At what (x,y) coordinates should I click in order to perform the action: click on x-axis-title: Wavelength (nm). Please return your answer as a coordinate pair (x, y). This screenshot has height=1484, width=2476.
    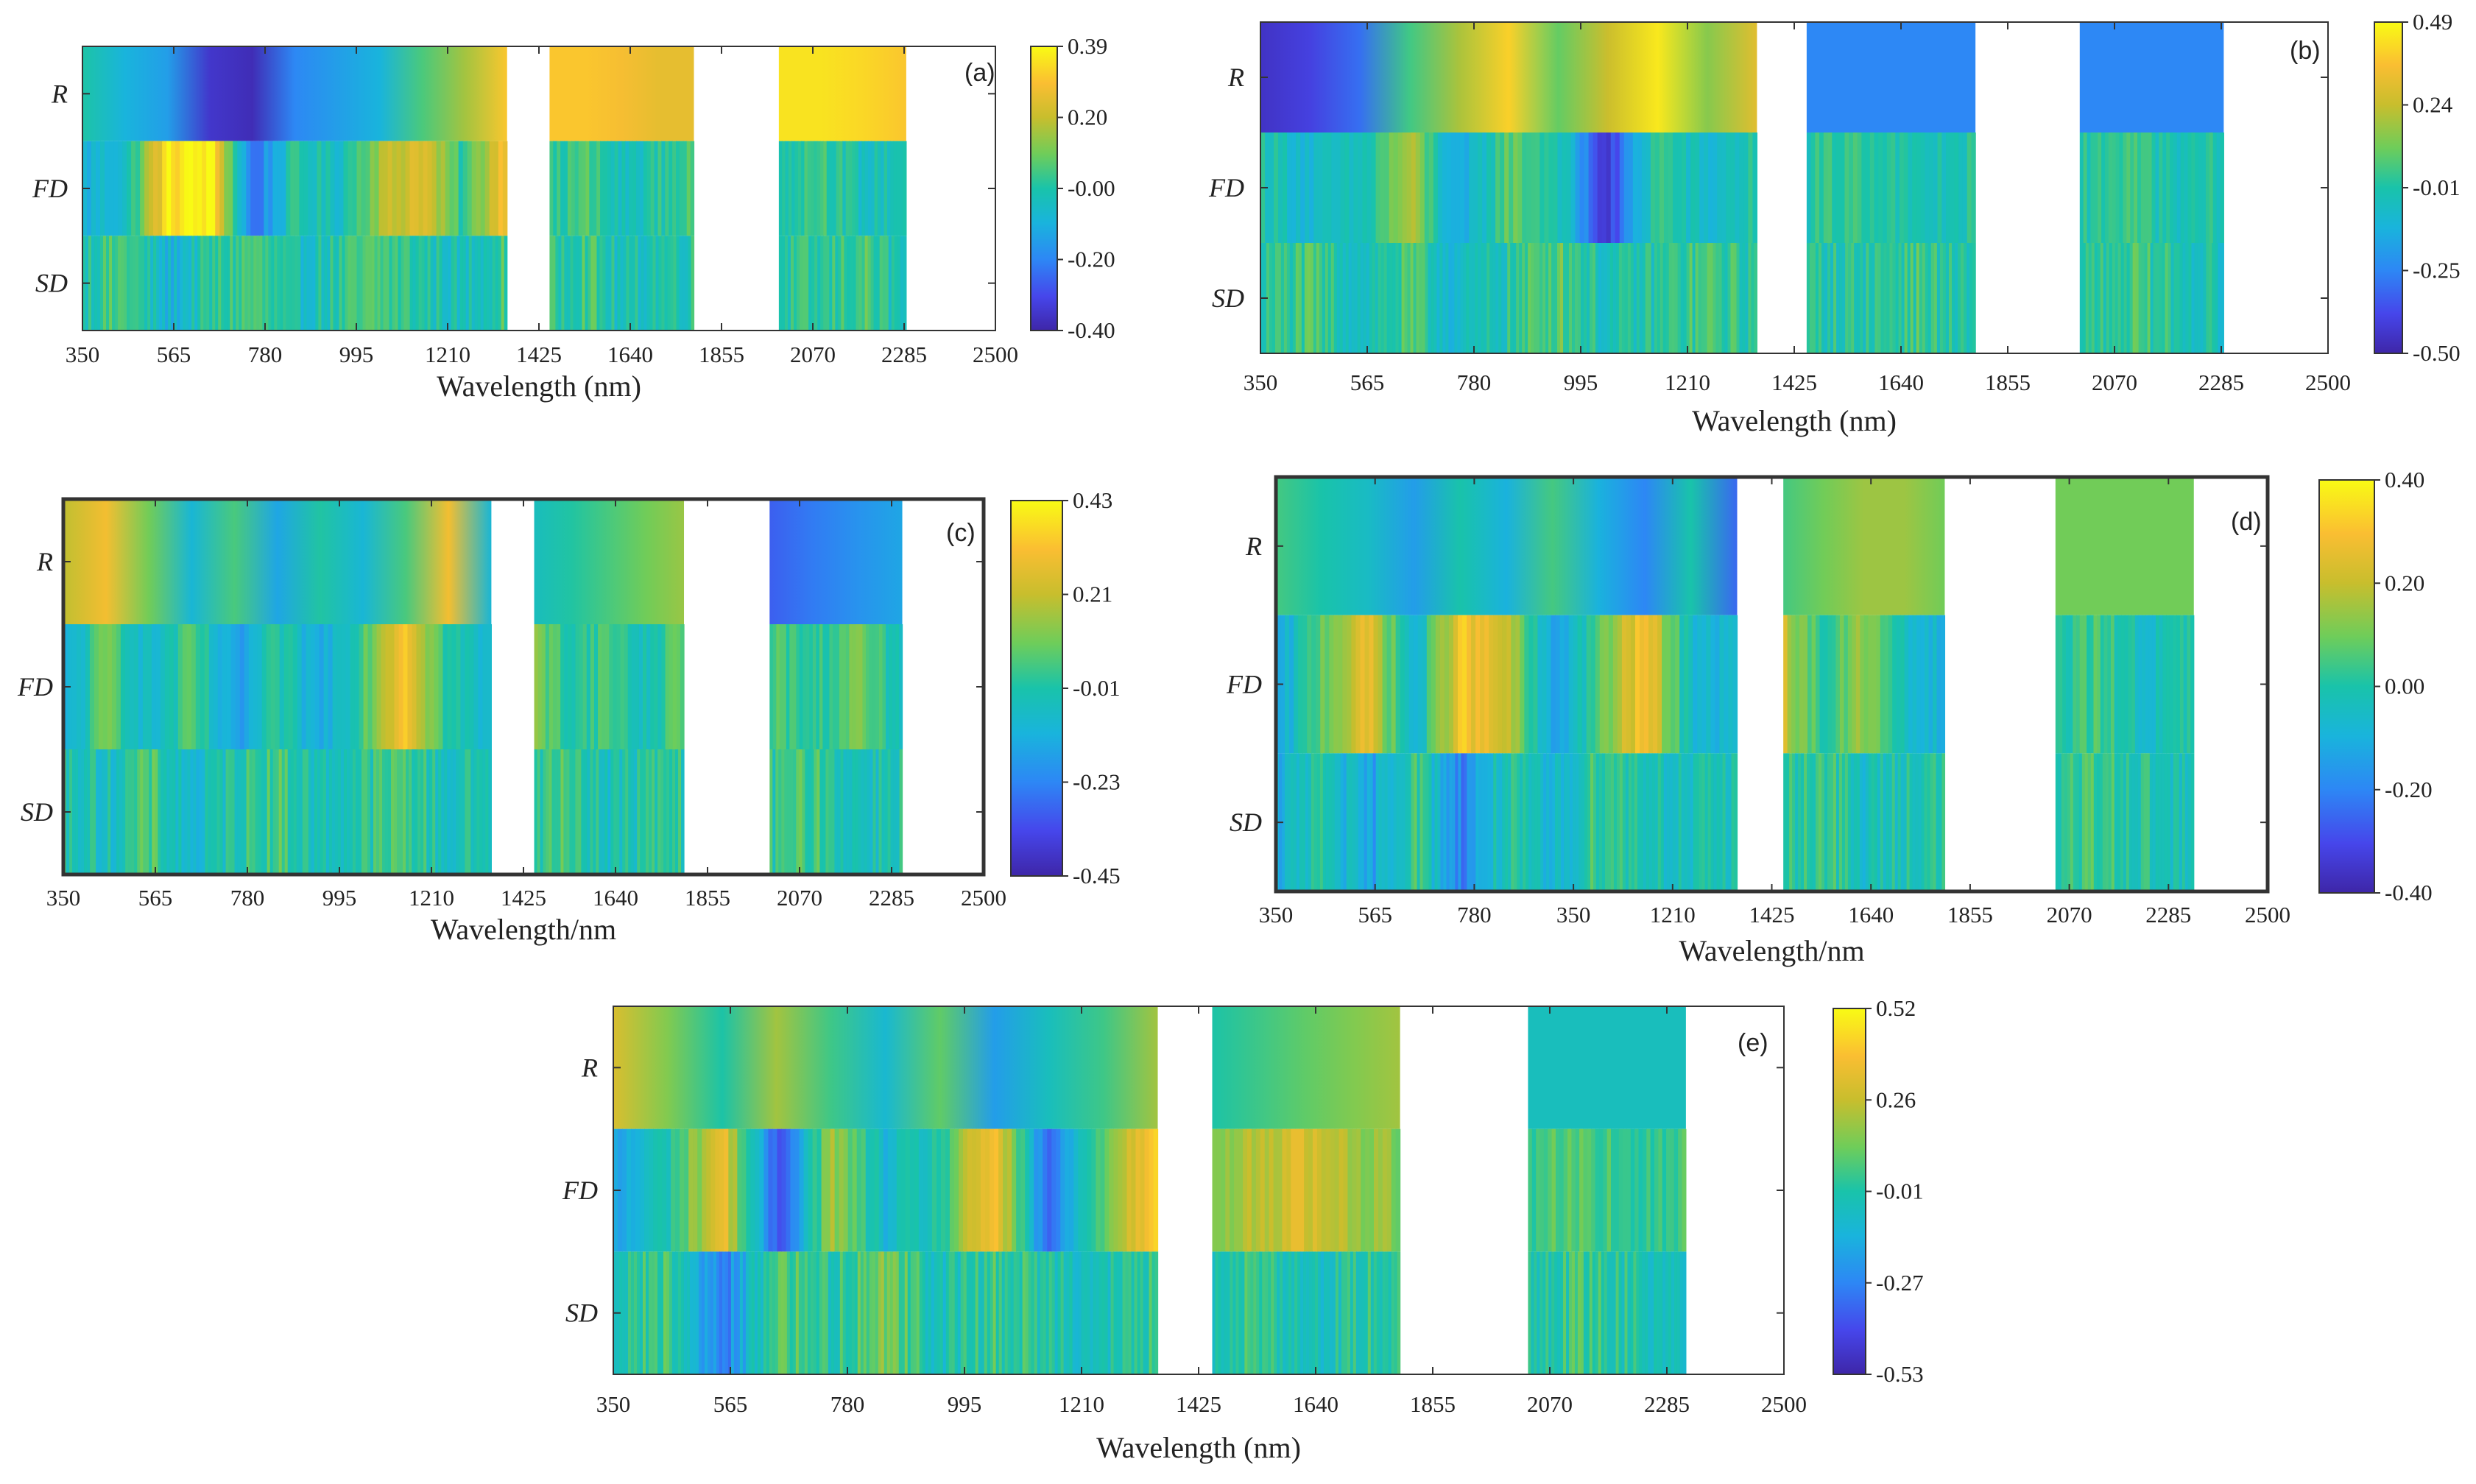
    Looking at the image, I should click on (1794, 420).